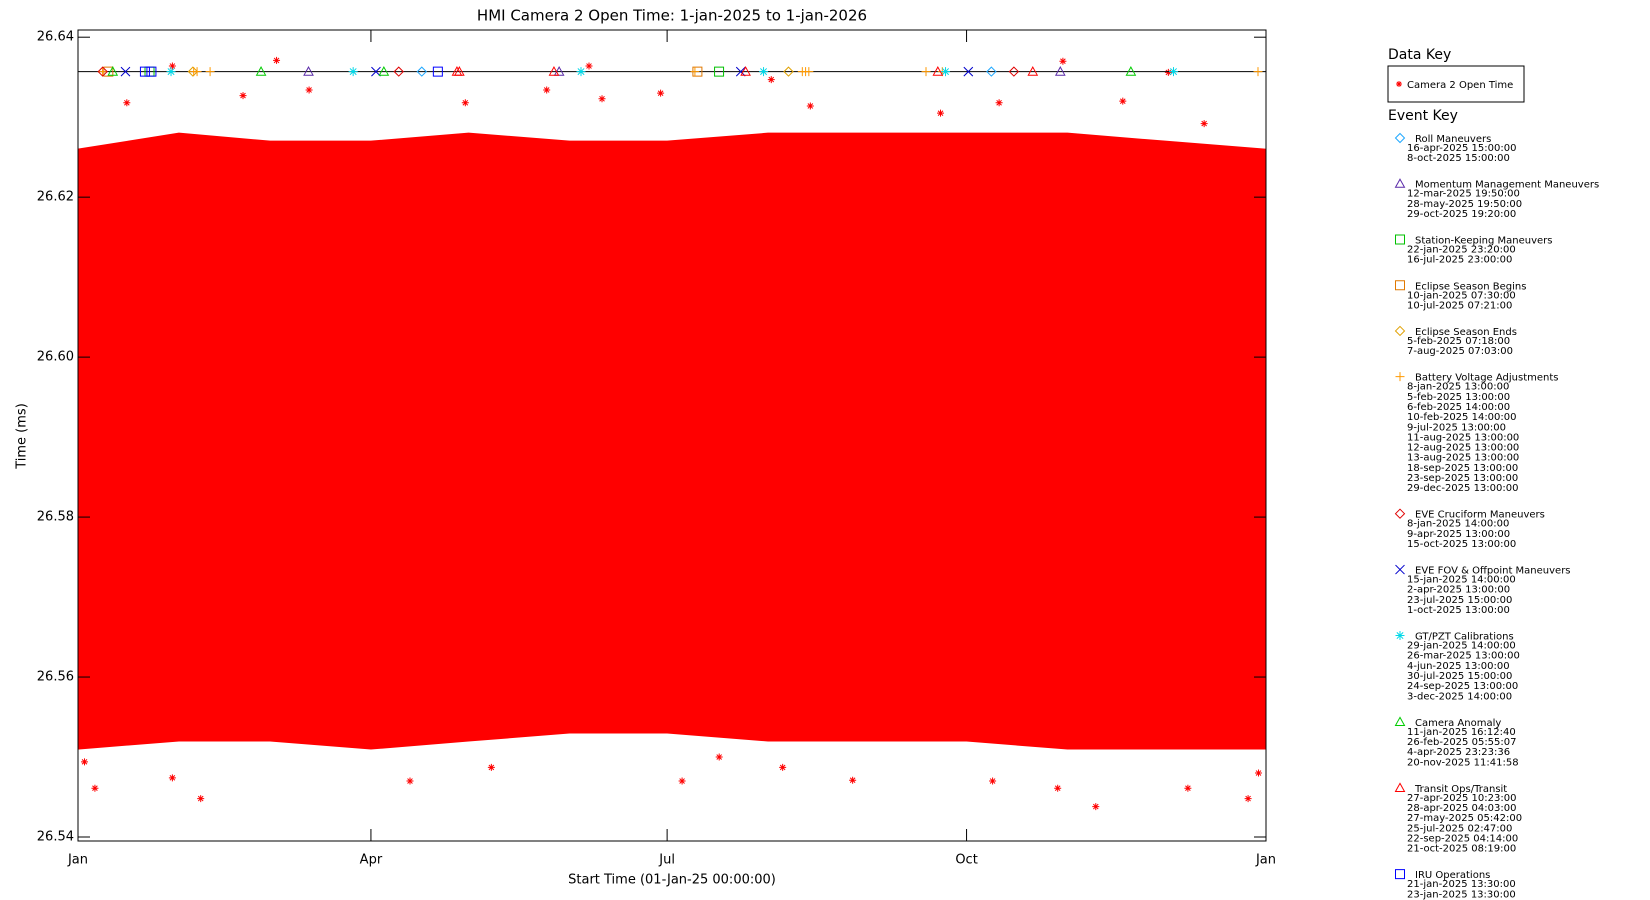  What do you see at coordinates (1459, 676) in the screenshot?
I see `legend-date: 30-jul-2025 15:00:00` at bounding box center [1459, 676].